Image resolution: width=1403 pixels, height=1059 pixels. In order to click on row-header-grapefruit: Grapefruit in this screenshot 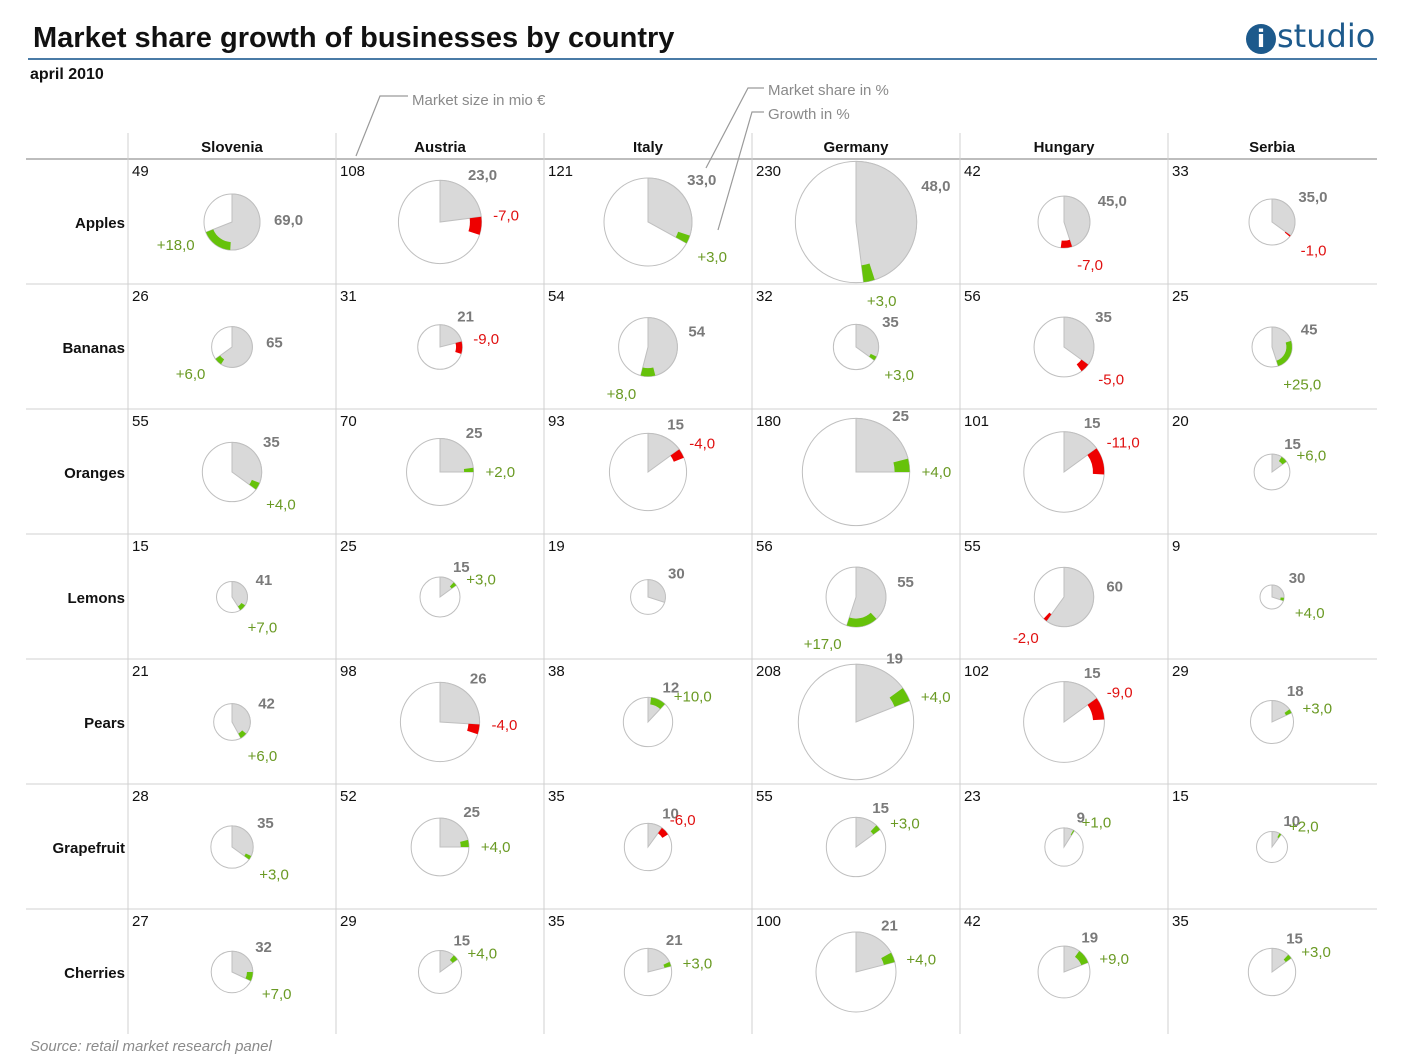, I will do `click(88, 848)`.